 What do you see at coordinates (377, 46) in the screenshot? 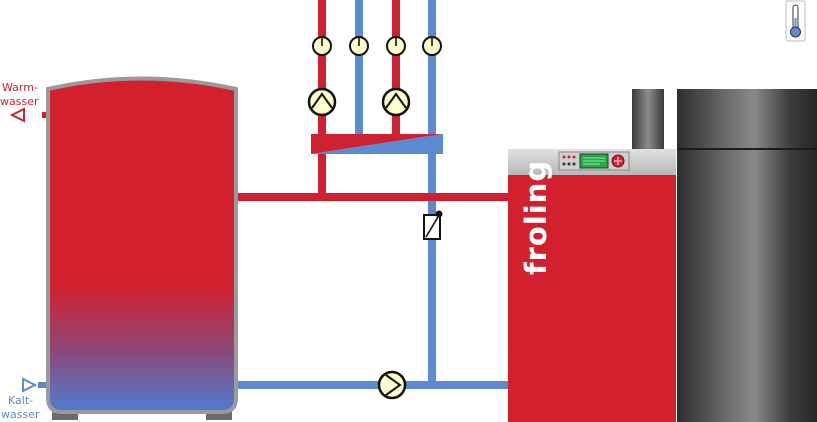
I see `temperature-gauges` at bounding box center [377, 46].